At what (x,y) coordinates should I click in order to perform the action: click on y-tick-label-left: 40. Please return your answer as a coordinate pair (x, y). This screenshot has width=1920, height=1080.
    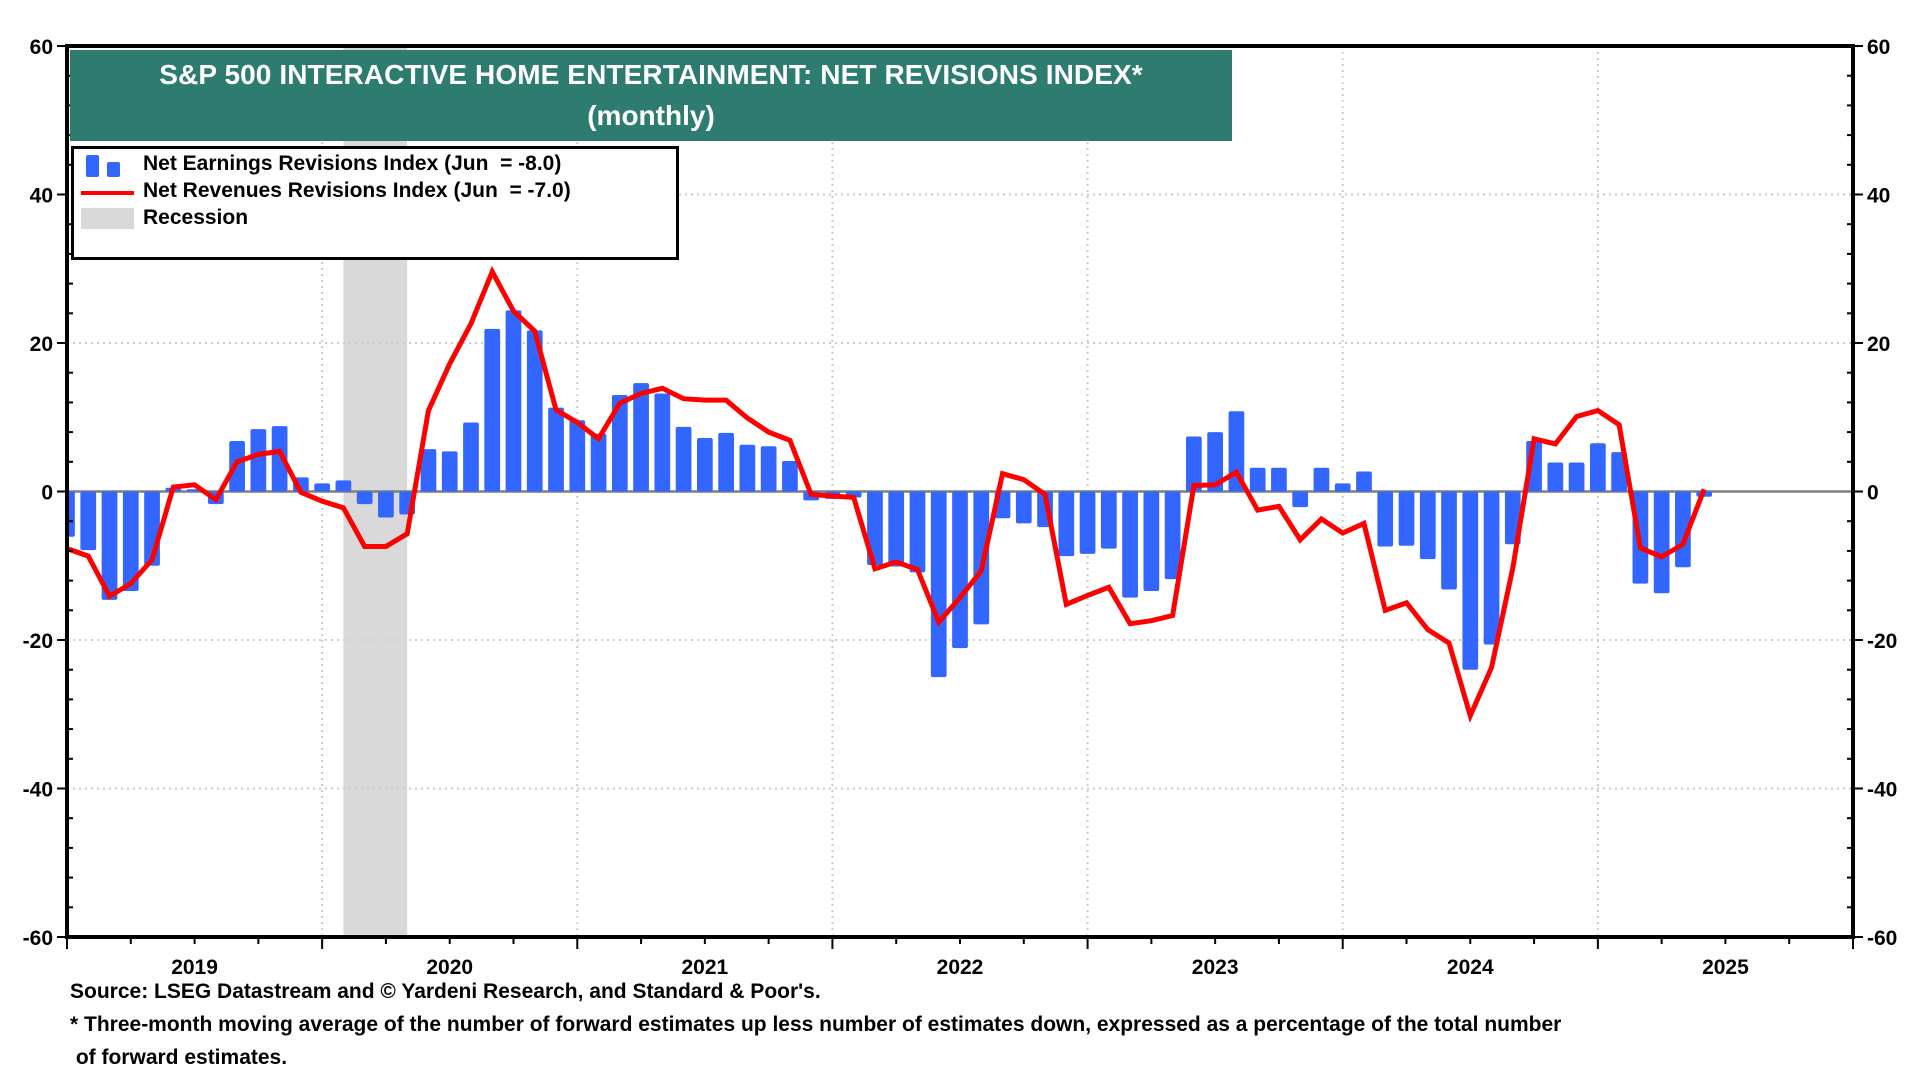
    Looking at the image, I should click on (41, 196).